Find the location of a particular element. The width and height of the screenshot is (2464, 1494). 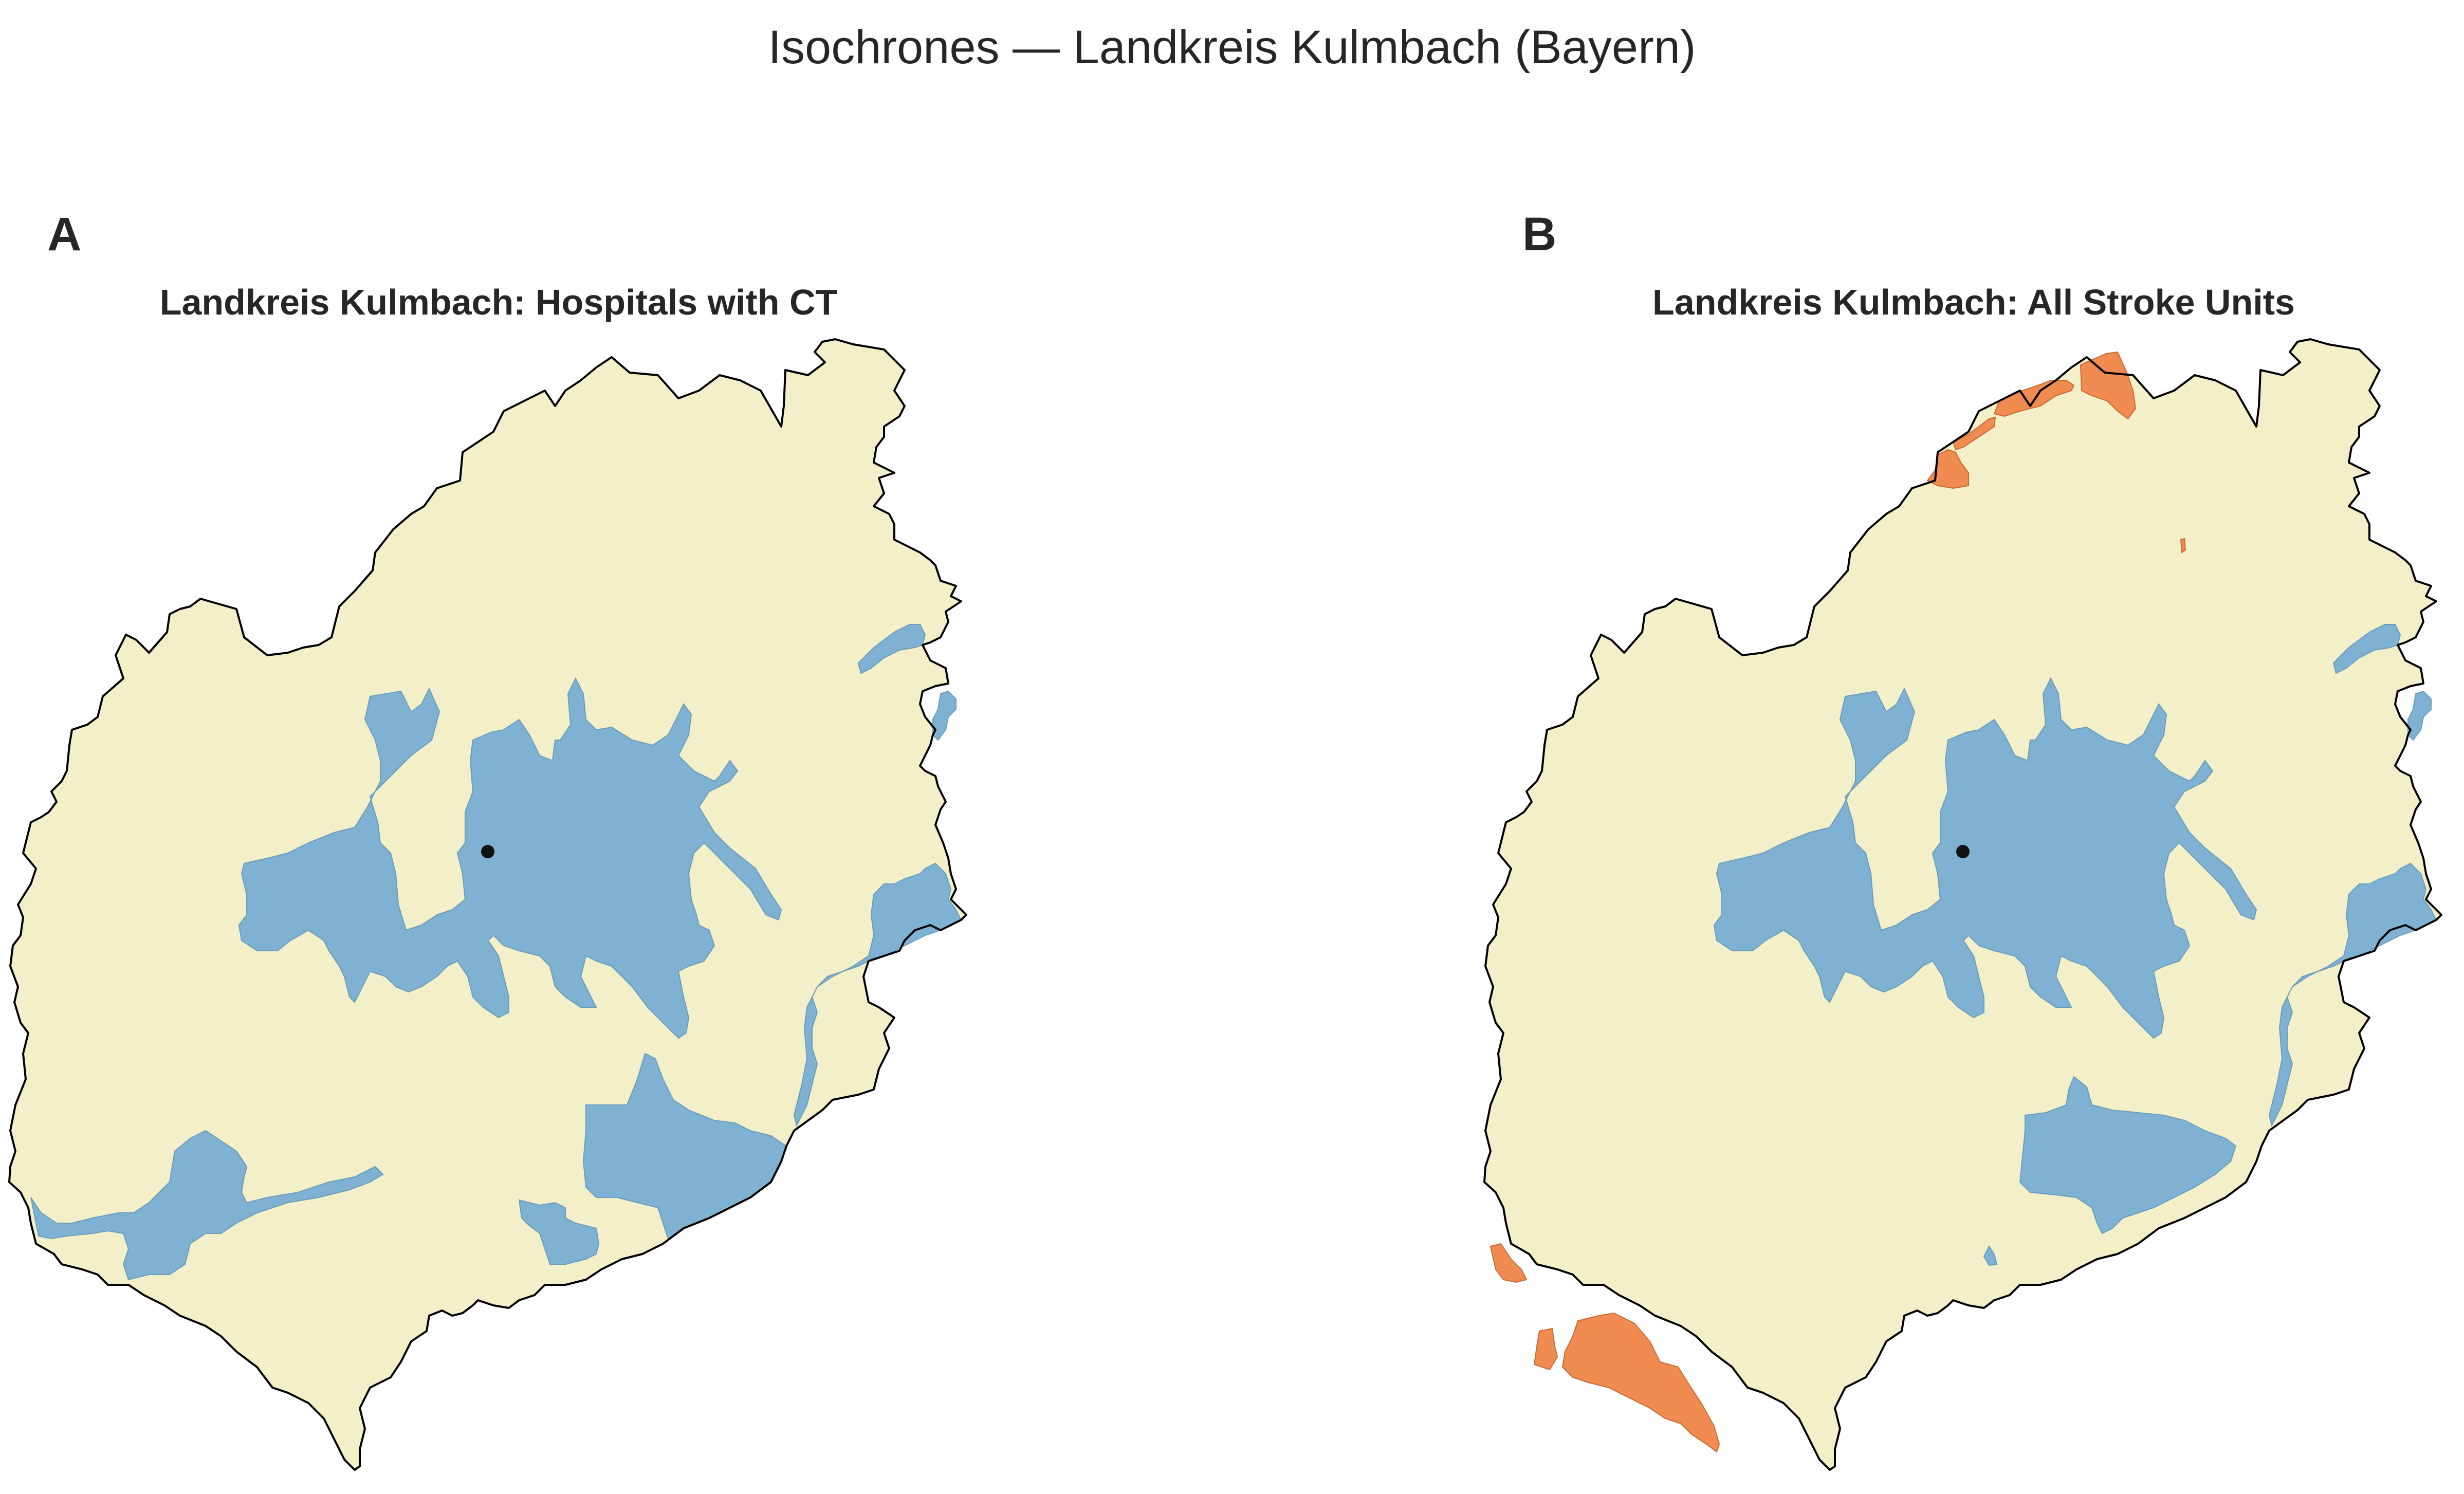

panel-a-central-reach-area is located at coordinates (510, 858).